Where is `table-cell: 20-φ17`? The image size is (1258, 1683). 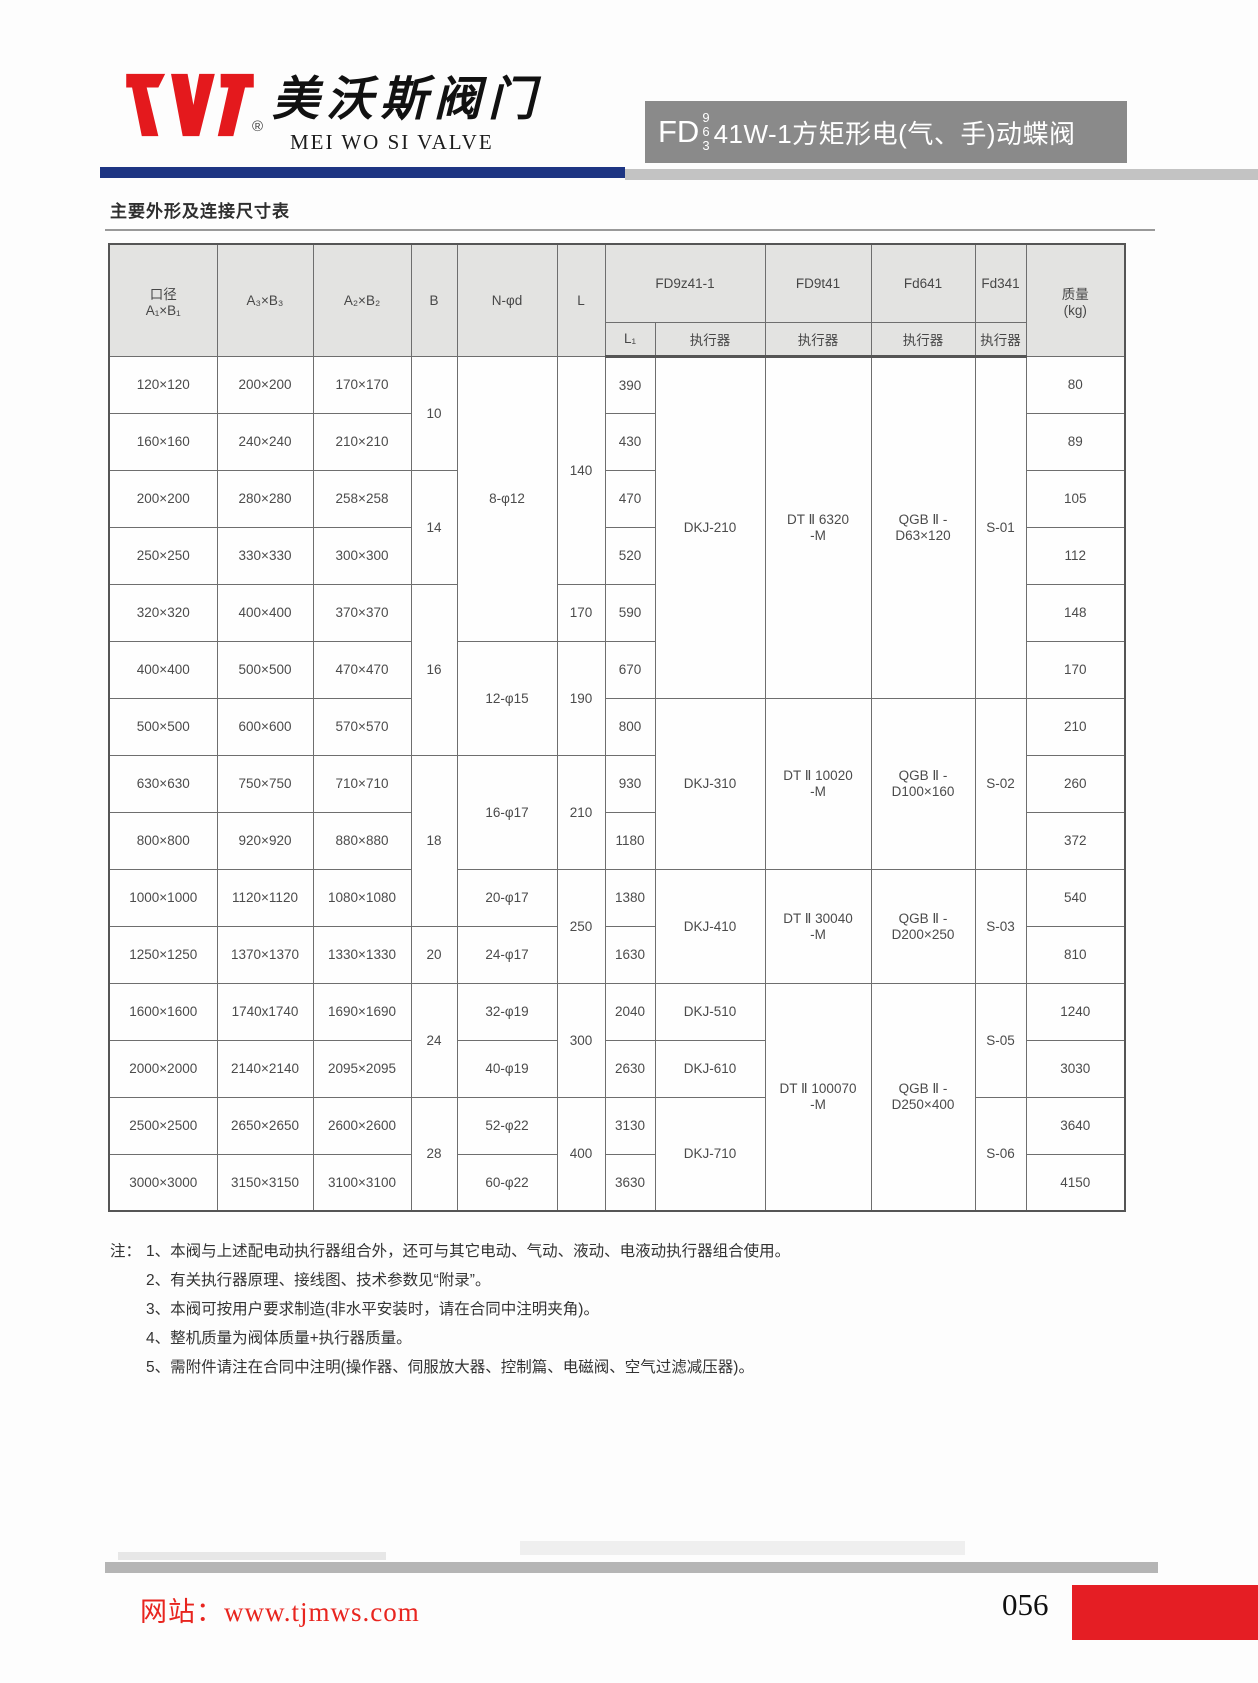
table-cell: 20-φ17 is located at coordinates (507, 897).